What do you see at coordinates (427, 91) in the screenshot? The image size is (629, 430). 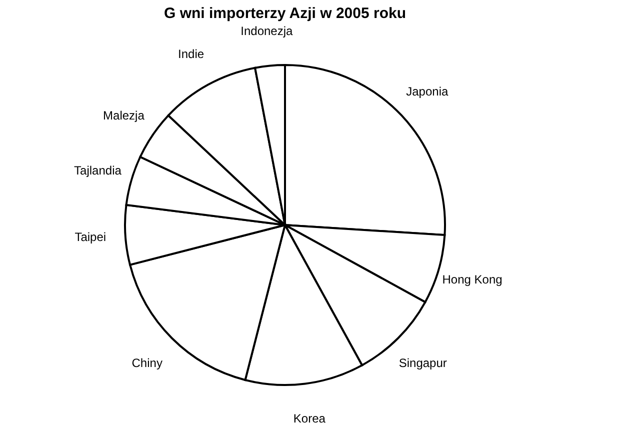 I see `slice-label: Japonia` at bounding box center [427, 91].